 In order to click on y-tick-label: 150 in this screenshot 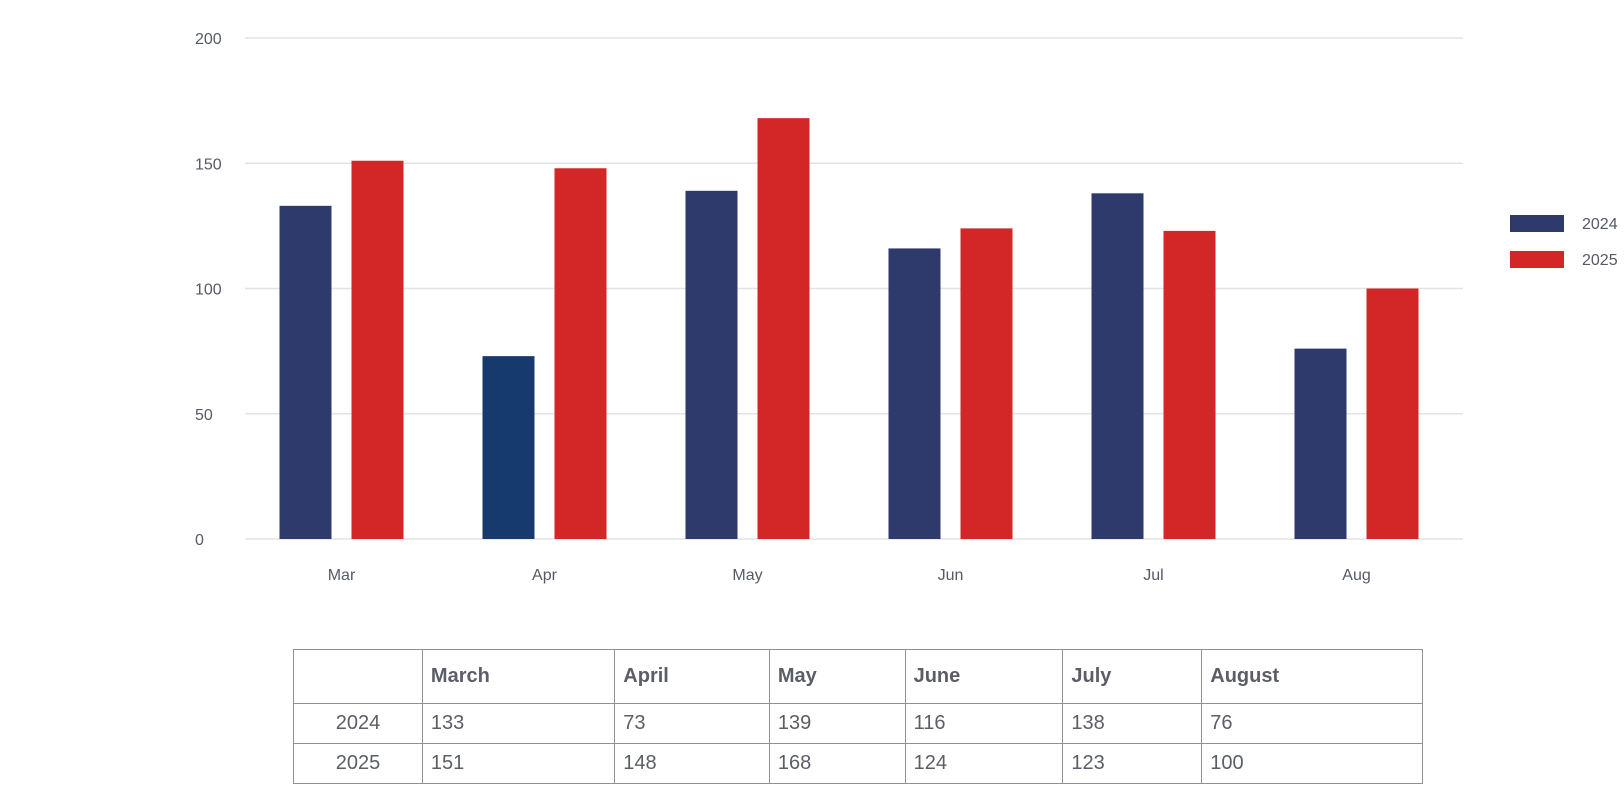, I will do `click(208, 164)`.